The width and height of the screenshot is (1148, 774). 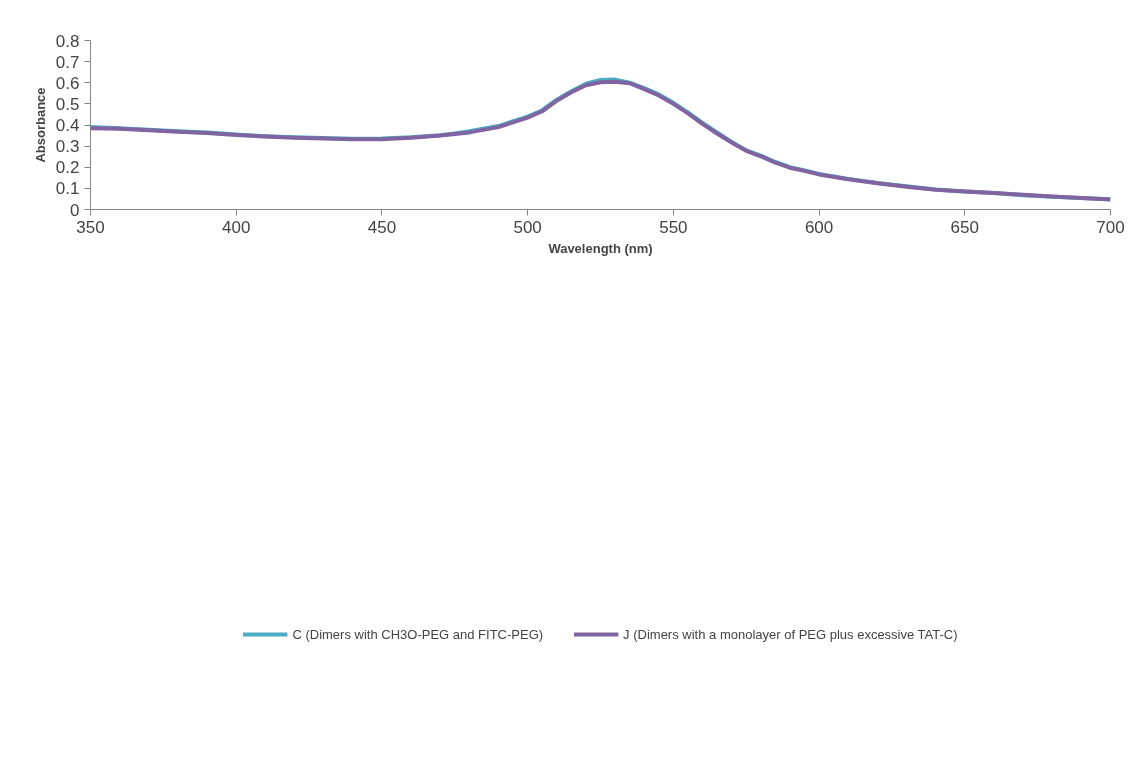 What do you see at coordinates (673, 227) in the screenshot?
I see `x-tick-label: 550` at bounding box center [673, 227].